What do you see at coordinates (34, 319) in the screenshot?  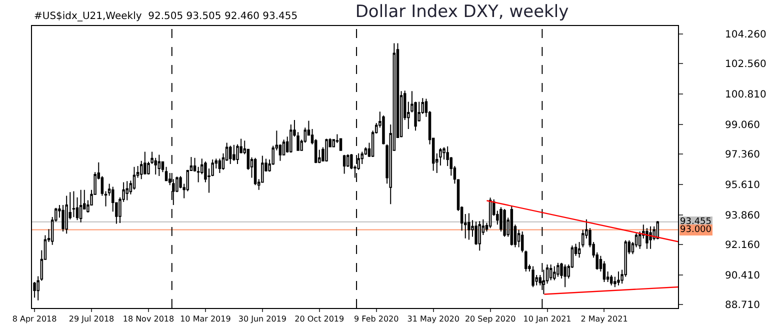 I see `x-tick-label: 8 Apr 2018` at bounding box center [34, 319].